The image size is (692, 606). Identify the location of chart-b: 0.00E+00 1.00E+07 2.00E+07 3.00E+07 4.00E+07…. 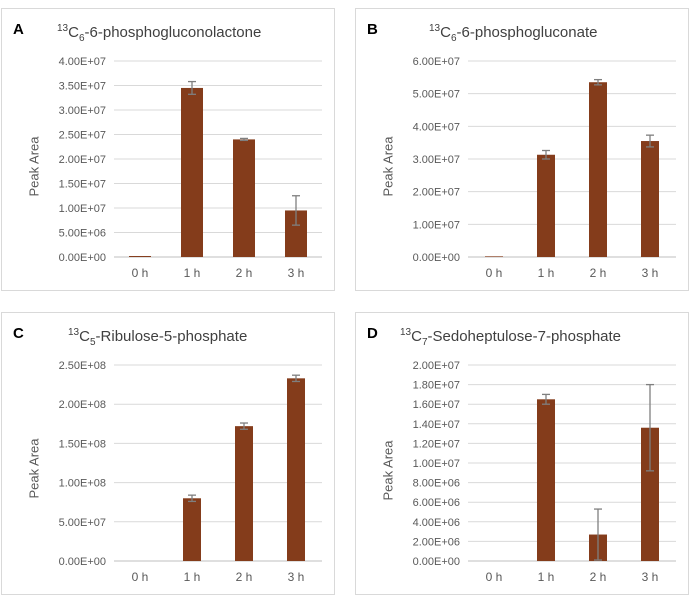
(544, 168).